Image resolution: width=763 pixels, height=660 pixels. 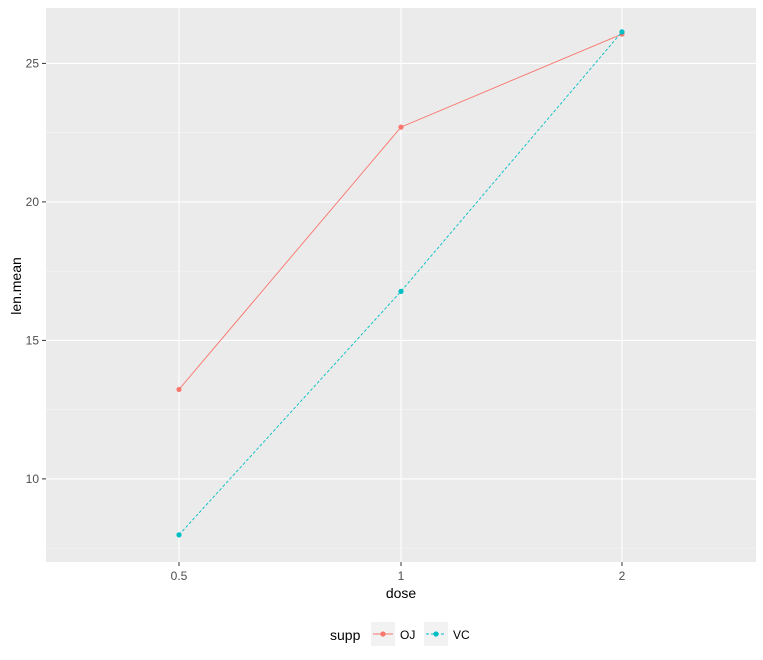 I want to click on y-tick-label: 10, so click(x=33, y=479).